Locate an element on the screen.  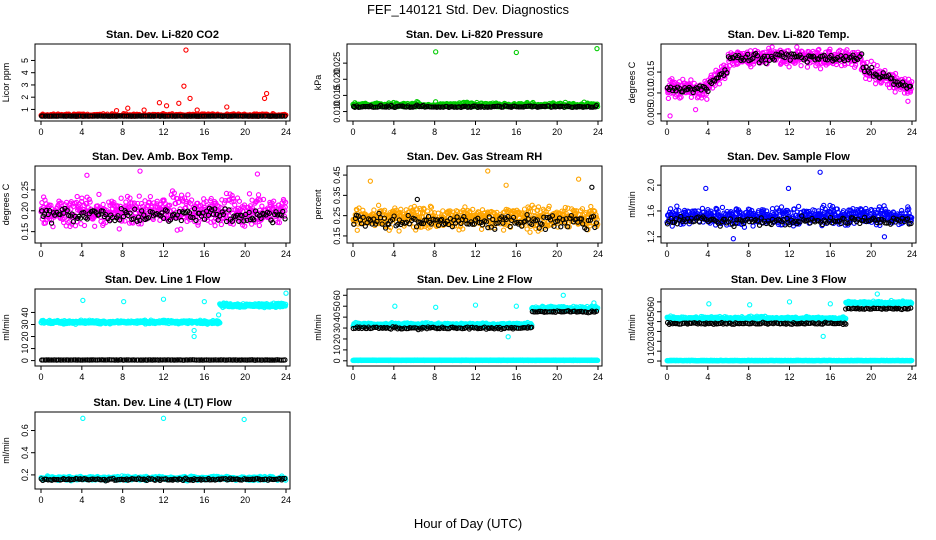
y-axis-label: percent is located at coordinates (318, 204).